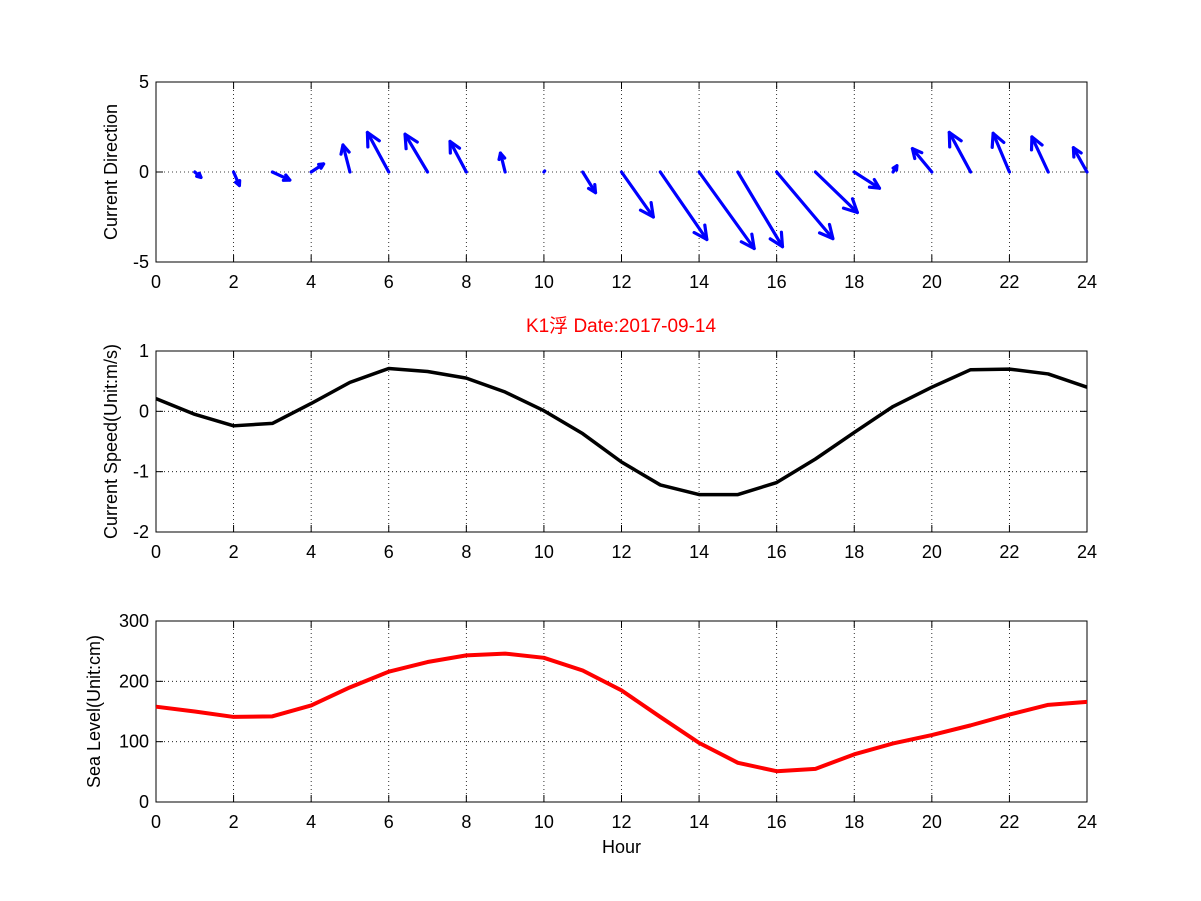 This screenshot has height=901, width=1201. What do you see at coordinates (94, 711) in the screenshot?
I see `y-axis-label: Sea Level(Unit:cm)` at bounding box center [94, 711].